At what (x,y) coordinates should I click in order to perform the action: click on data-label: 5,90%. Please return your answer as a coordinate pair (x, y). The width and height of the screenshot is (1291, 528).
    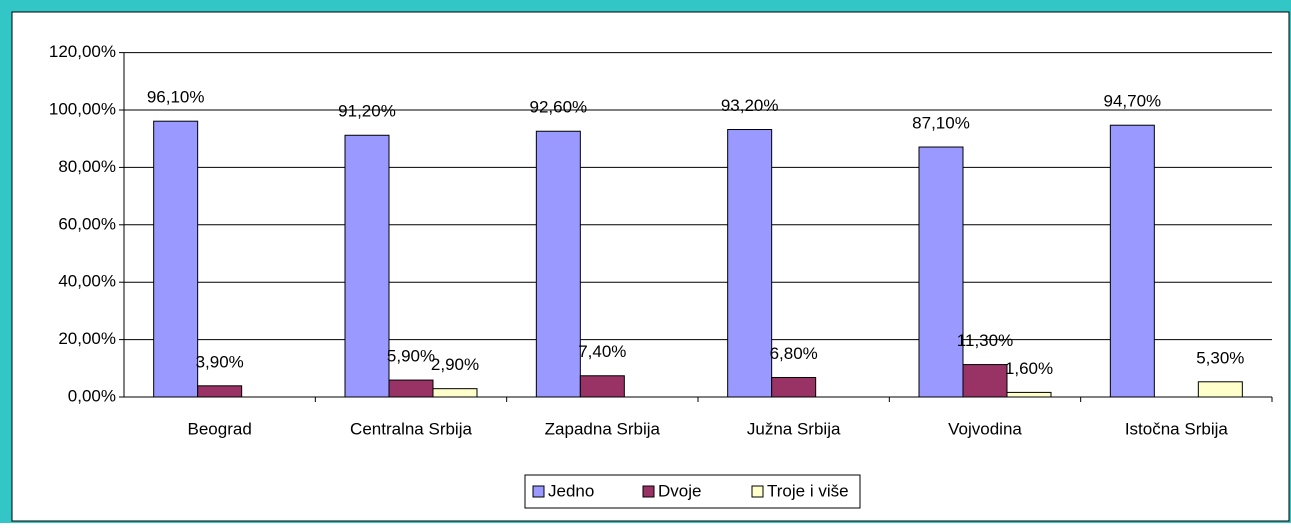
    Looking at the image, I should click on (411, 356).